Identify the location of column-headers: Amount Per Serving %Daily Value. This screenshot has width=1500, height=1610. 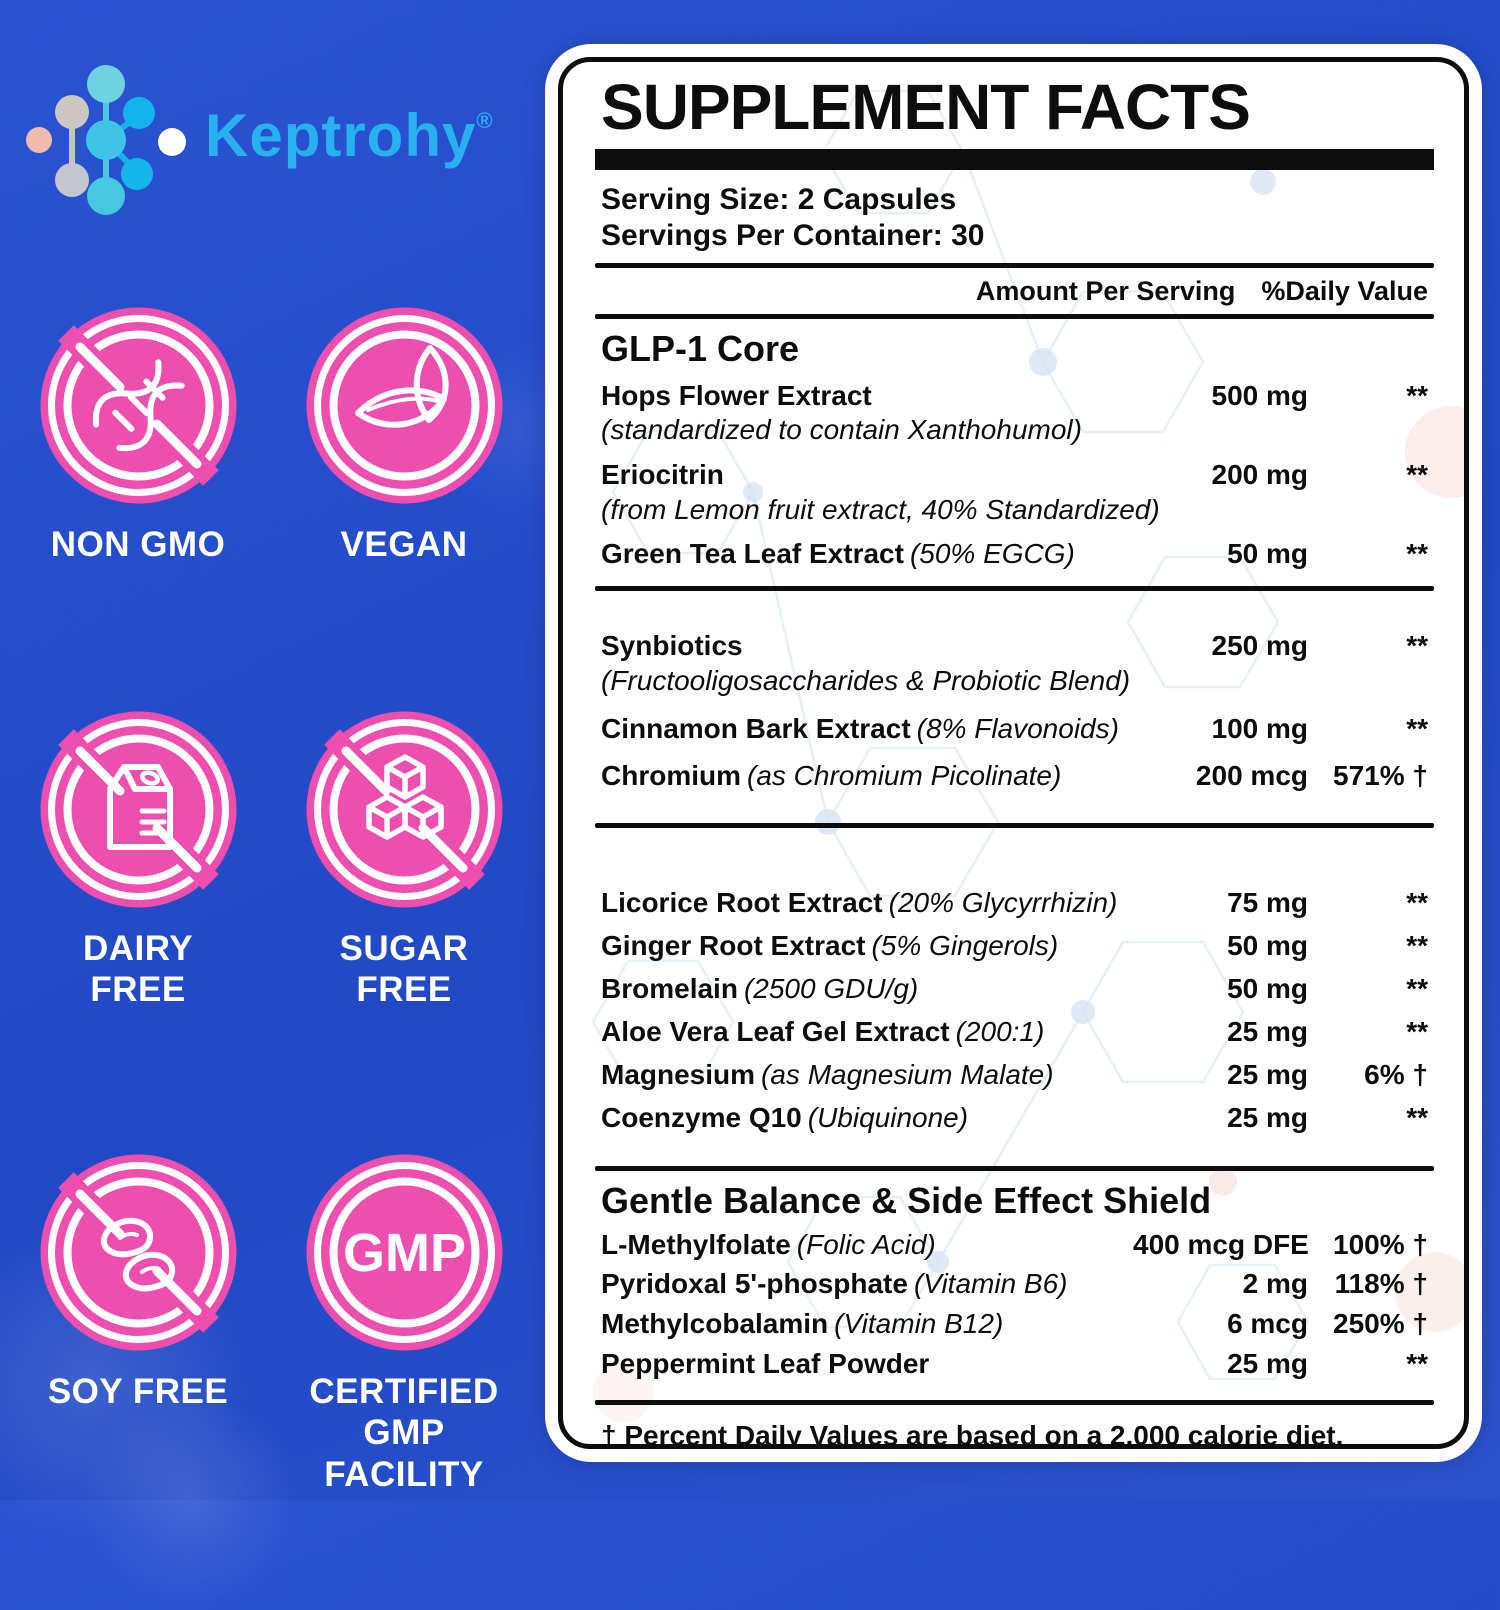
(1014, 291).